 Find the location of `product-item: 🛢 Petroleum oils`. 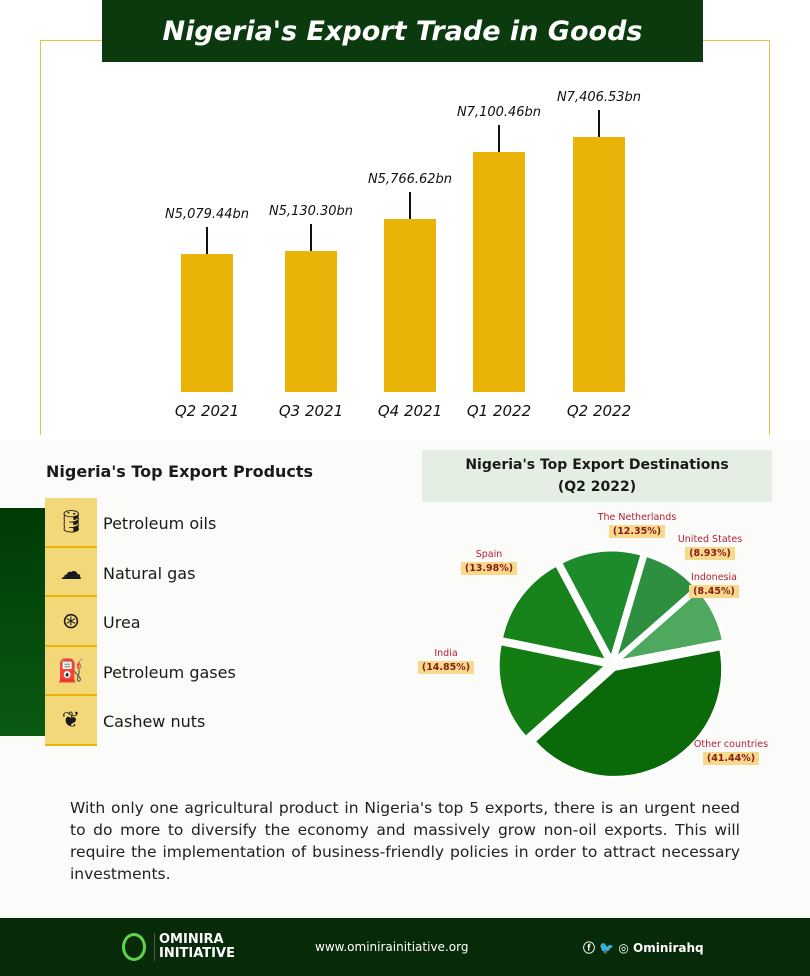

product-item: 🛢 Petroleum oils is located at coordinates (195, 523).